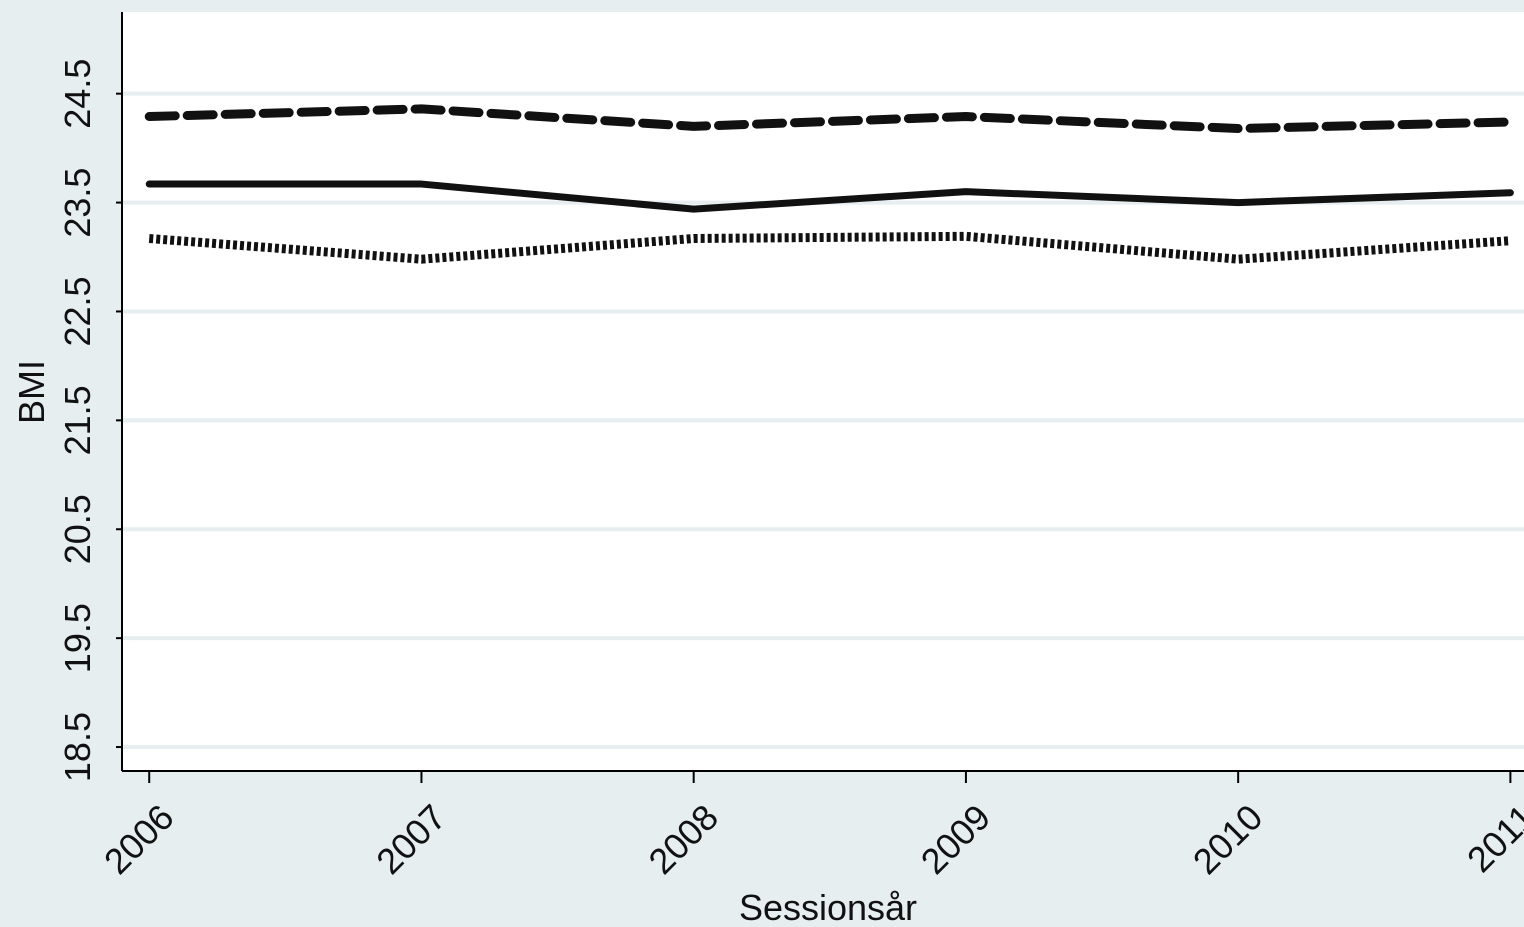  What do you see at coordinates (810, 826) in the screenshot?
I see `x-axis-ticks: 2006 2007 2008 2009 2010 2011` at bounding box center [810, 826].